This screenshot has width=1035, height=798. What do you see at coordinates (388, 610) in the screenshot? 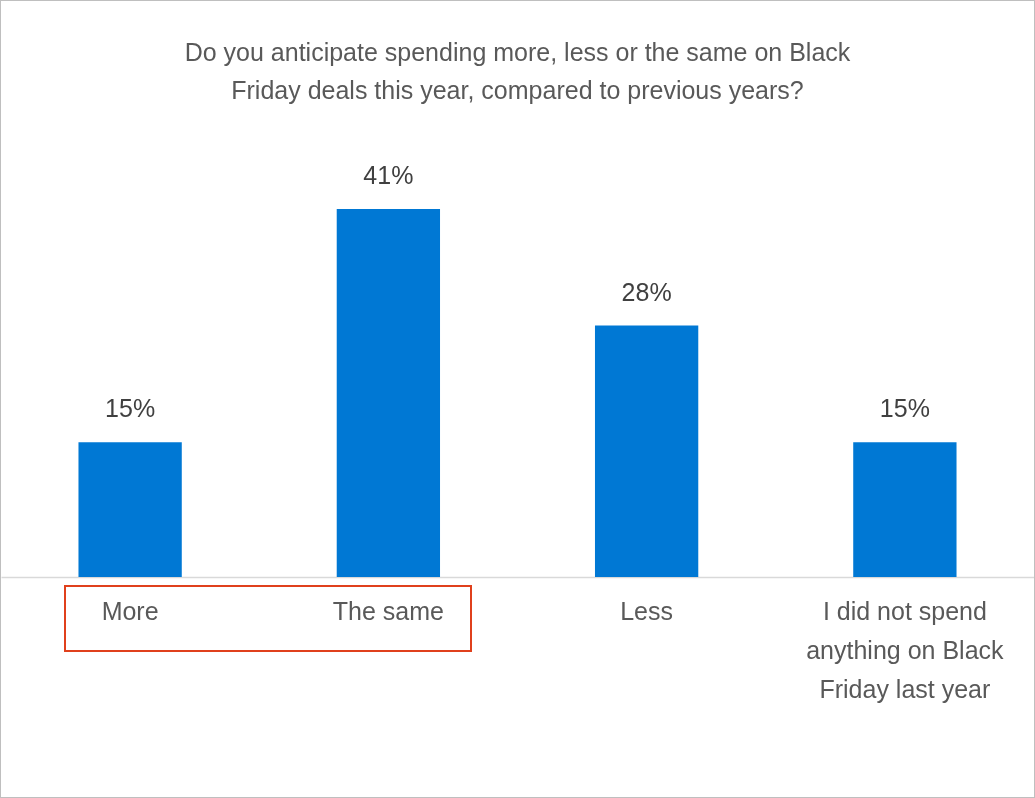
I see `x-tick-label: The same` at bounding box center [388, 610].